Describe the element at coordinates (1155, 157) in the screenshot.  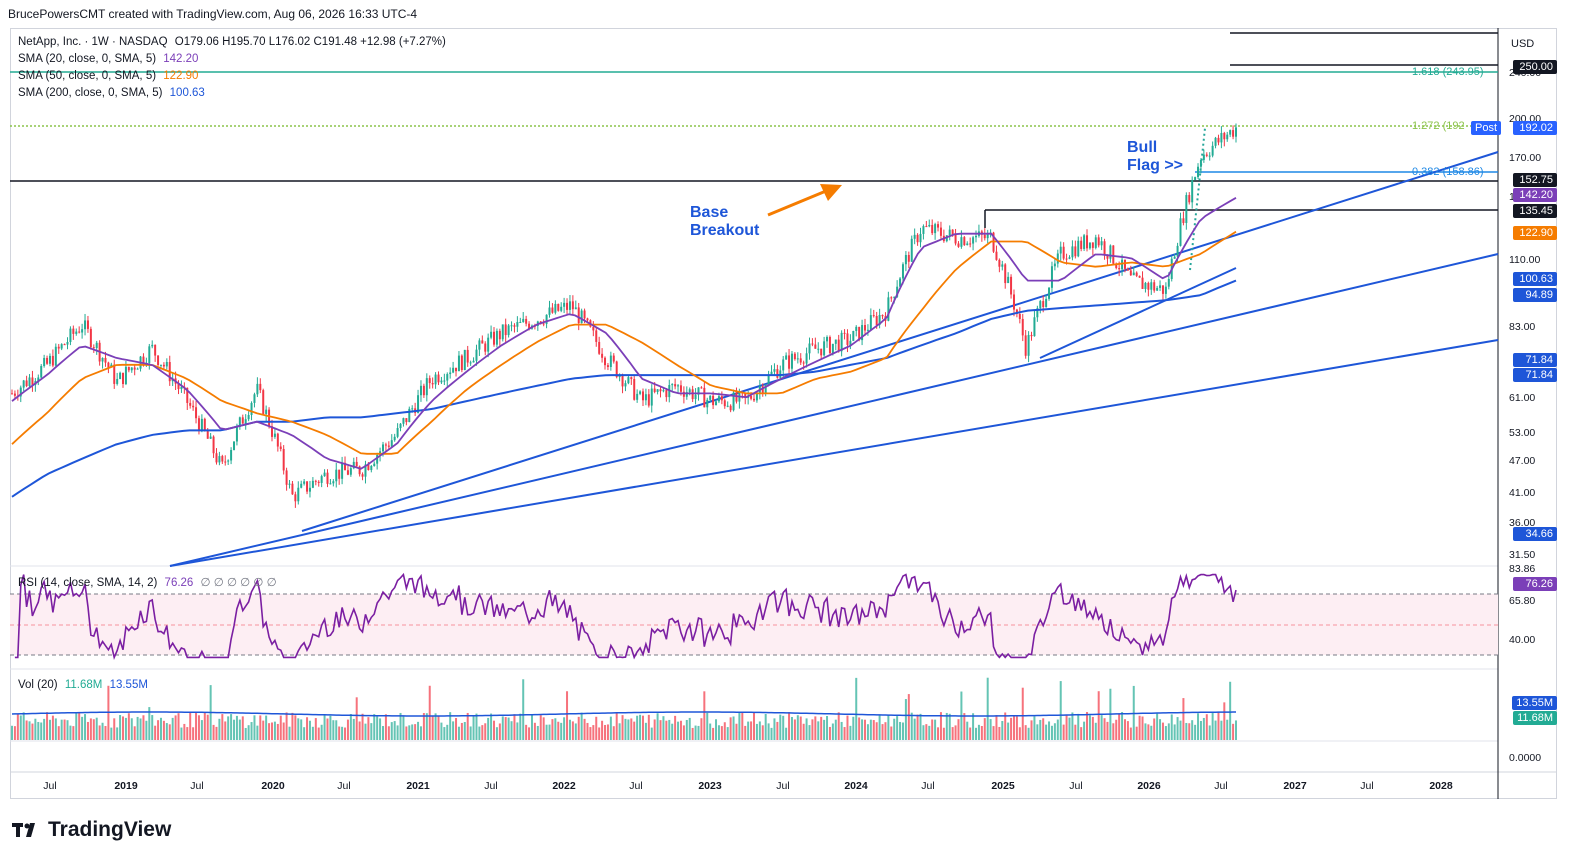
I see `bull-flag-annotation: Bull Flag >>` at that location.